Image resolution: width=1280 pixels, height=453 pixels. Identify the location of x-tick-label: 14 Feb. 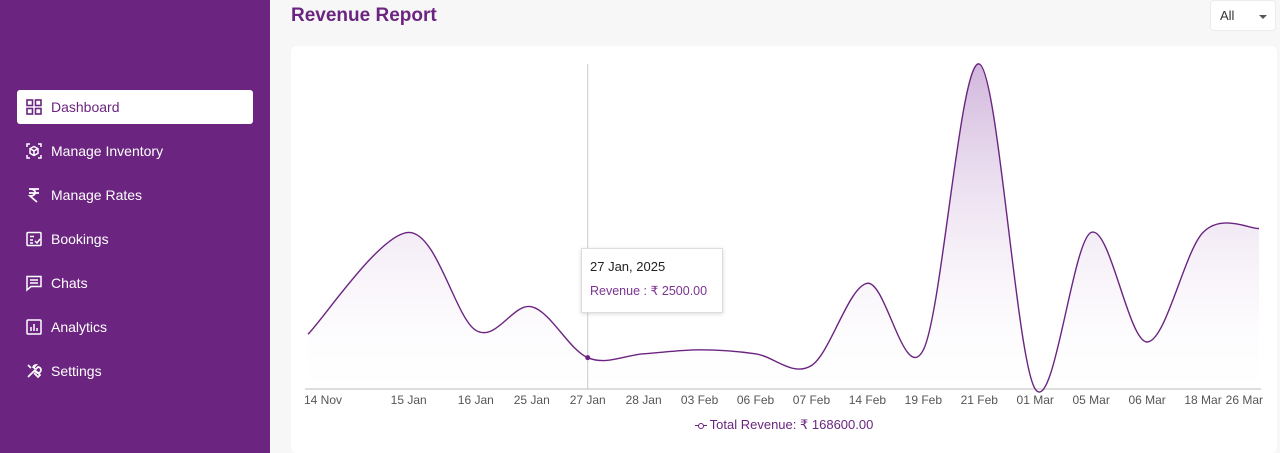
(868, 400).